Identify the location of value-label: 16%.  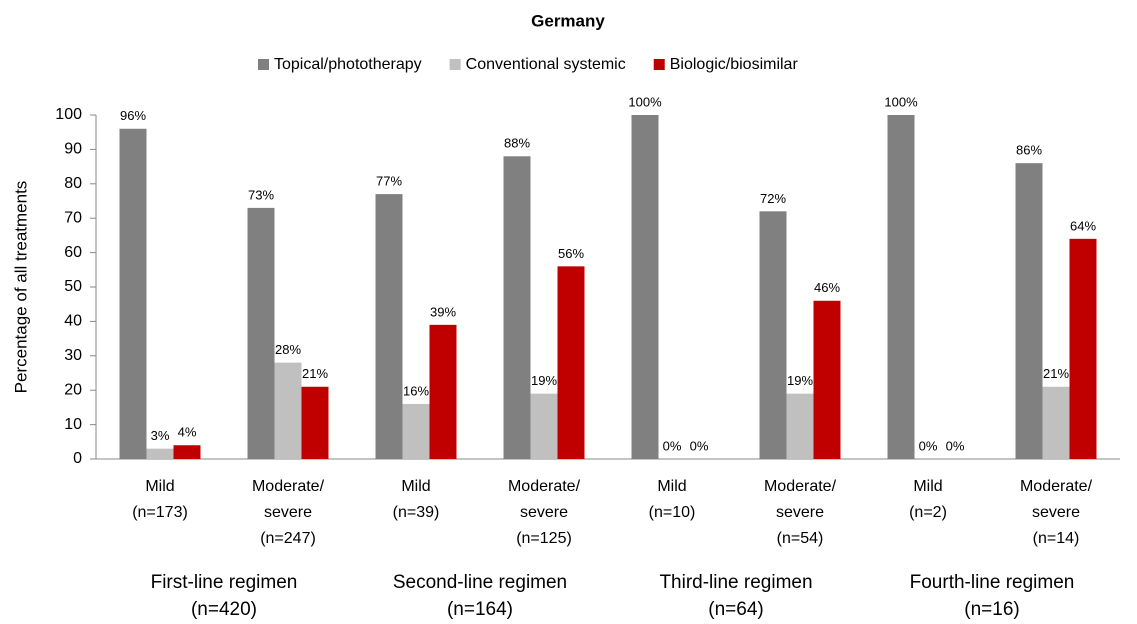
(416, 390).